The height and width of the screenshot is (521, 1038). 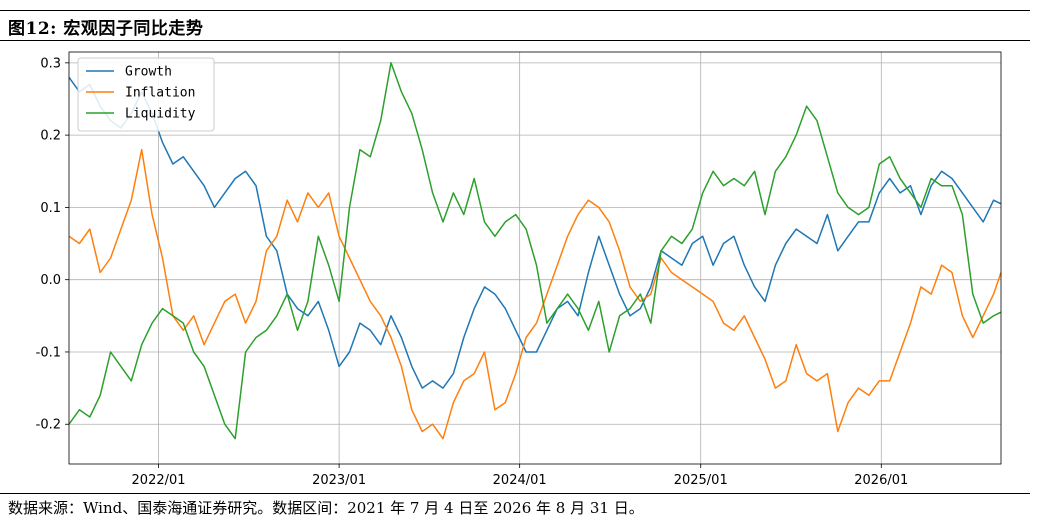 What do you see at coordinates (515, 493) in the screenshot?
I see `footer-rule` at bounding box center [515, 493].